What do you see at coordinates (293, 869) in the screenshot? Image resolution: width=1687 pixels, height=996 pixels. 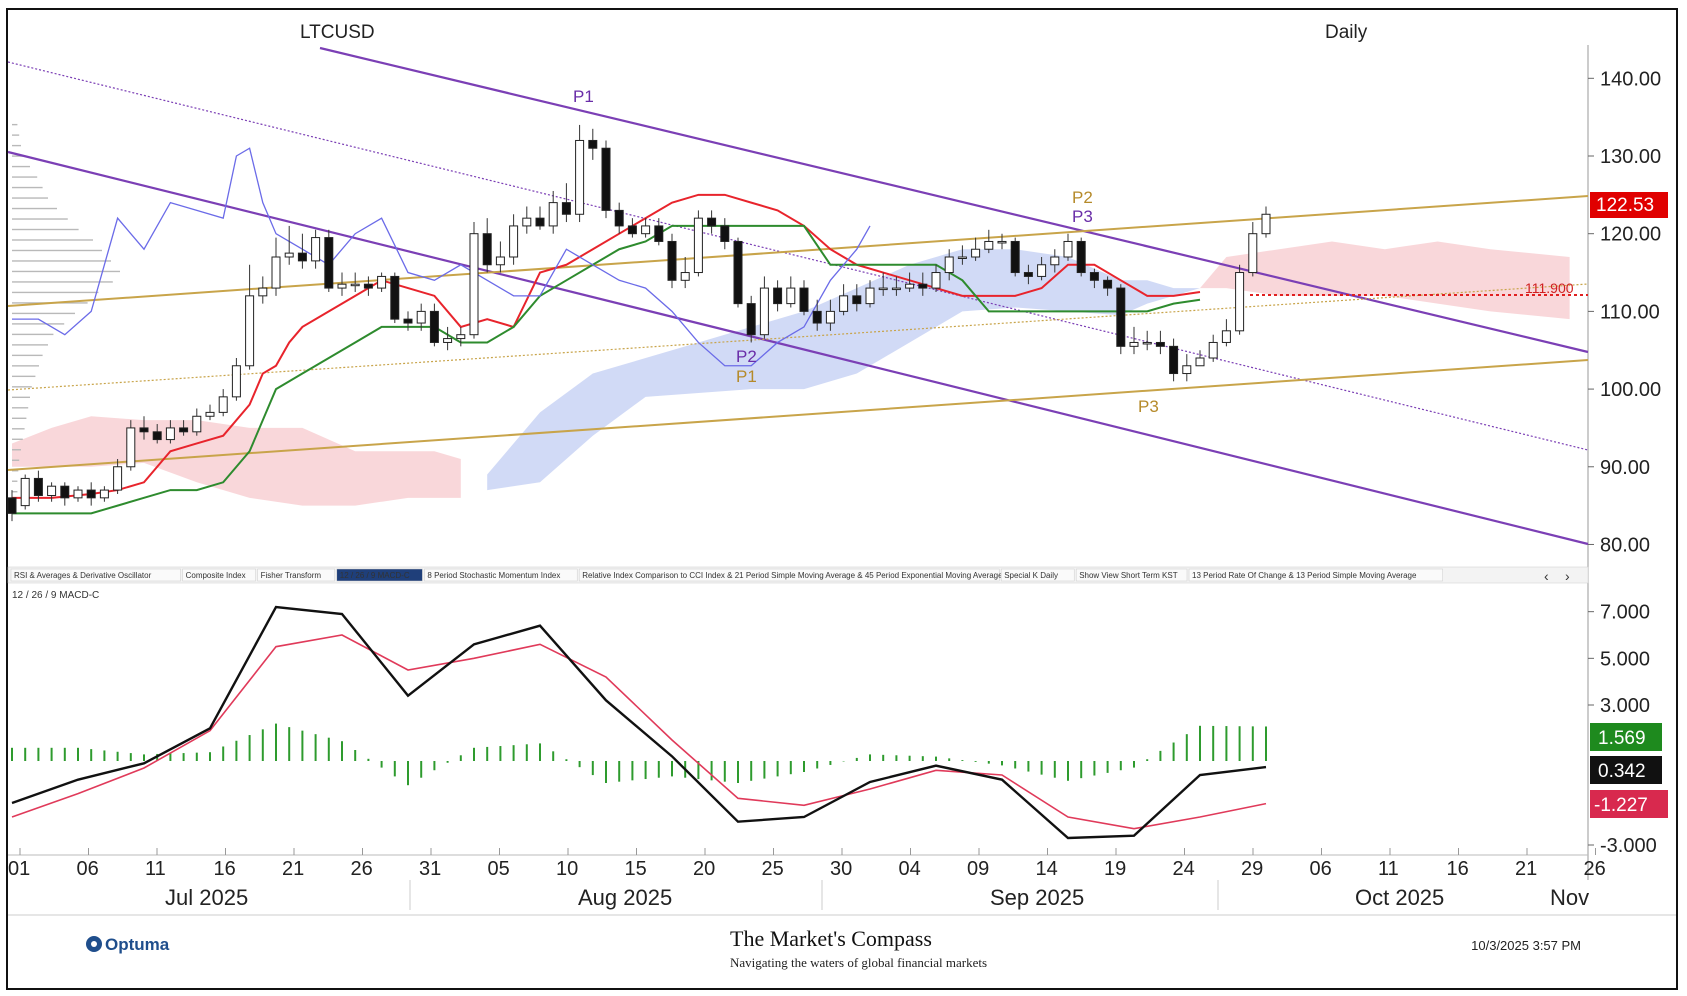 I see `x-day-label: 21` at bounding box center [293, 869].